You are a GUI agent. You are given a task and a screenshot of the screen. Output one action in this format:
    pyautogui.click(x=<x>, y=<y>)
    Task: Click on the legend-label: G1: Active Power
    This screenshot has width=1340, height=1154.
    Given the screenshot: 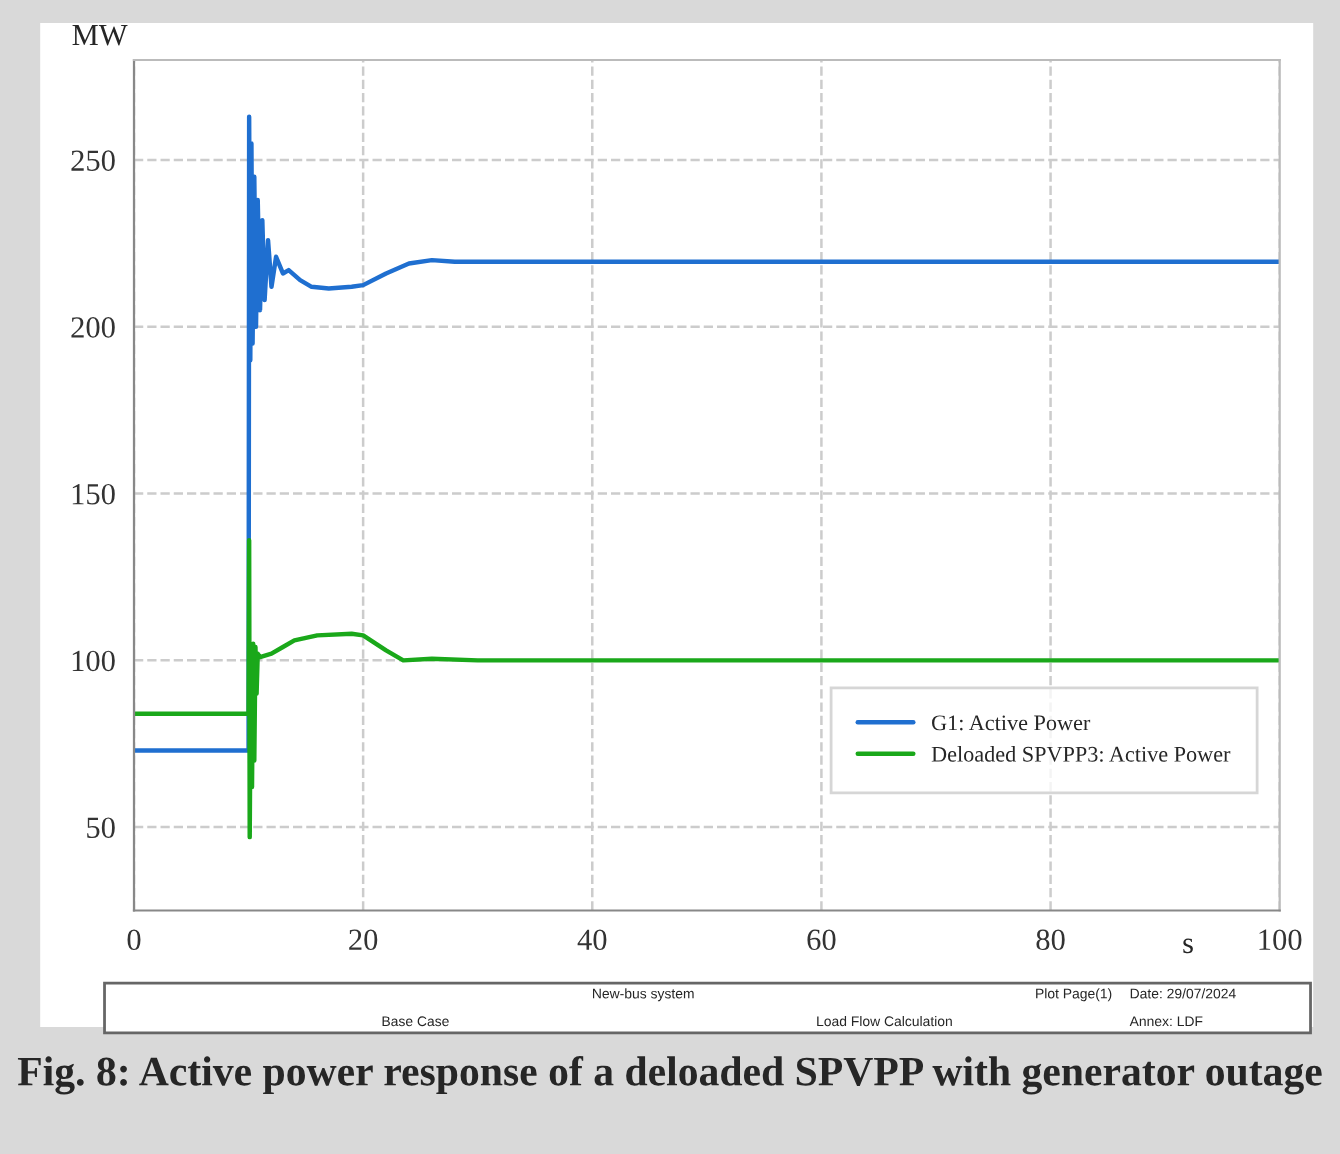 What is the action you would take?
    pyautogui.click(x=1011, y=723)
    